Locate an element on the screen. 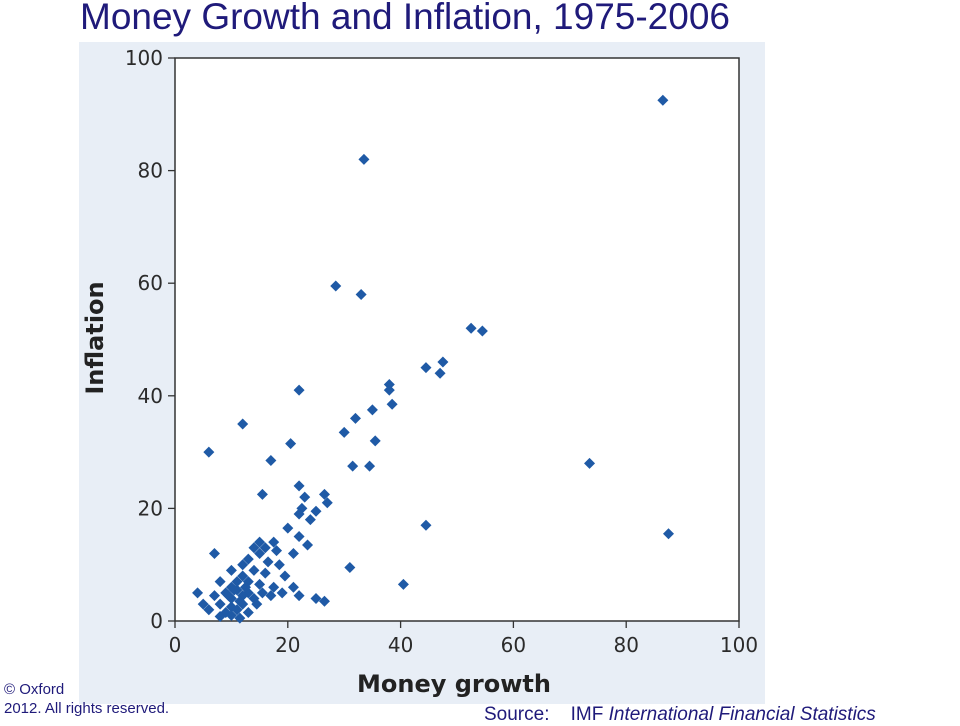 This screenshot has width=960, height=726. x-tick-label: 0 is located at coordinates (175, 645).